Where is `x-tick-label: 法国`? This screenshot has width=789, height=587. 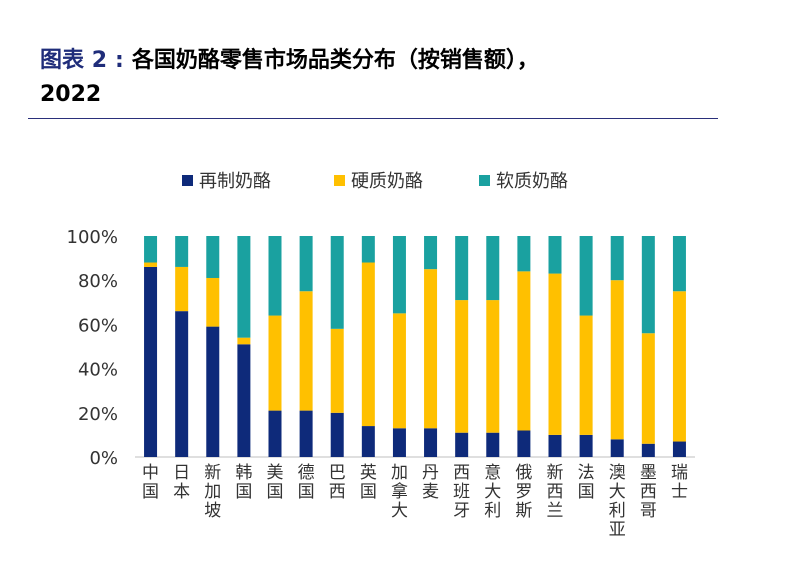 x-tick-label: 法国 is located at coordinates (586, 482).